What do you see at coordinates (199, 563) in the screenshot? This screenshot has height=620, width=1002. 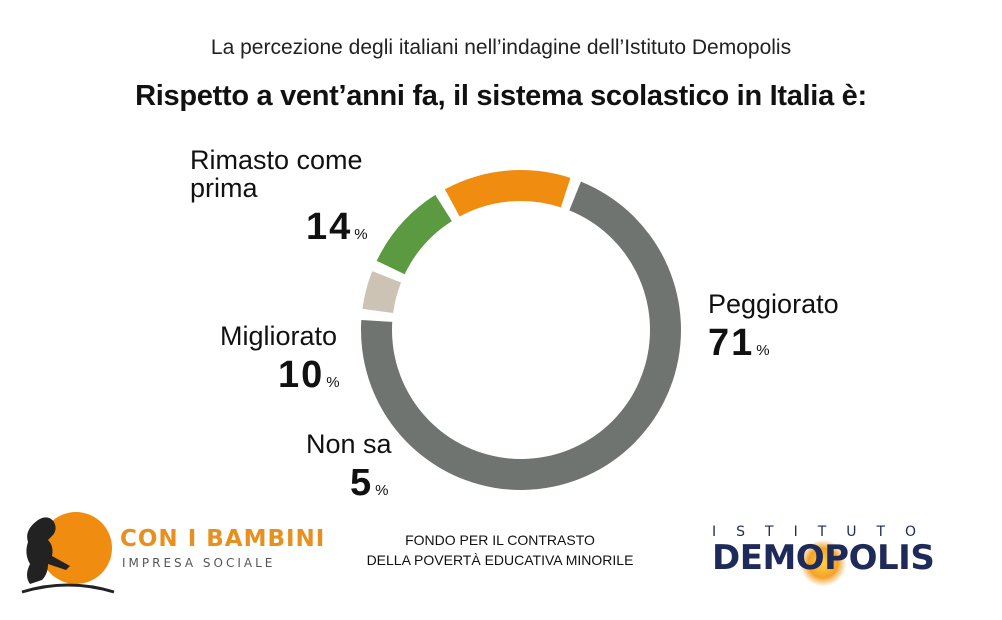 I see `impresa-sociale-text: IMPRESA SOCIALE` at bounding box center [199, 563].